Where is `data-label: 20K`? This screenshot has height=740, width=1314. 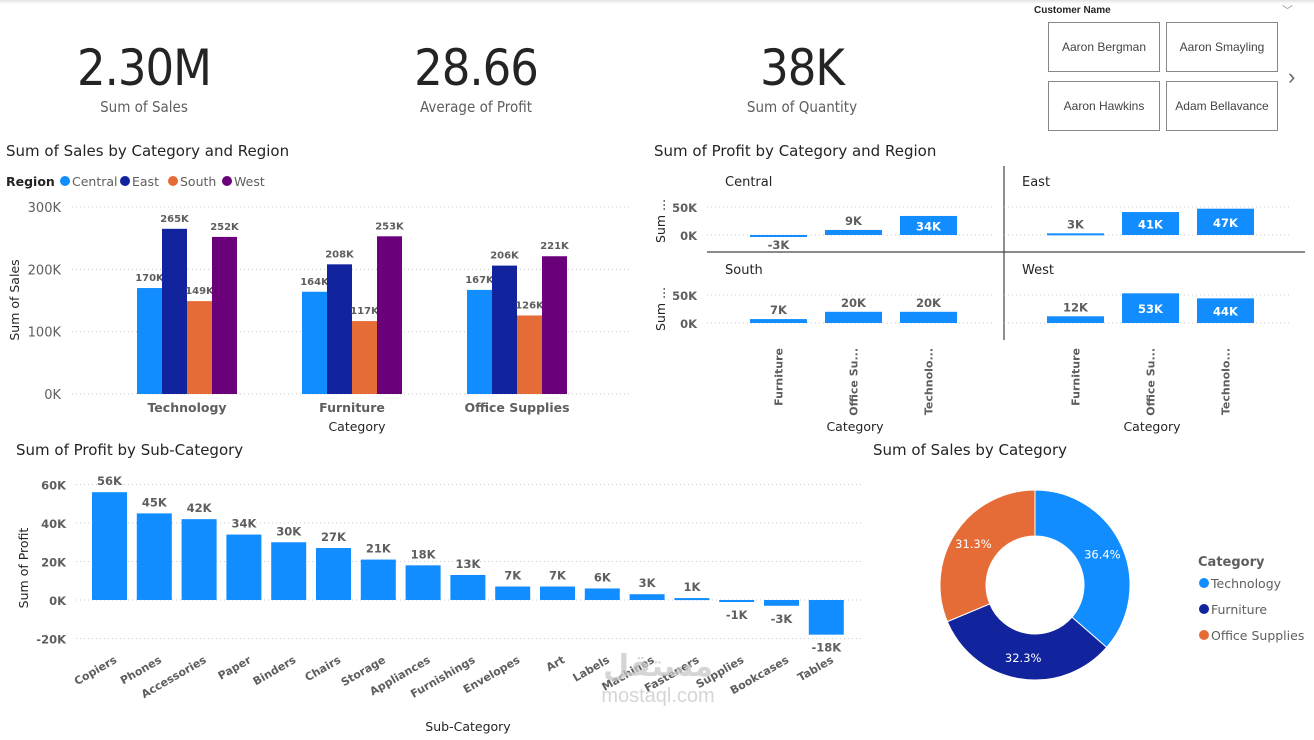
data-label: 20K is located at coordinates (854, 303).